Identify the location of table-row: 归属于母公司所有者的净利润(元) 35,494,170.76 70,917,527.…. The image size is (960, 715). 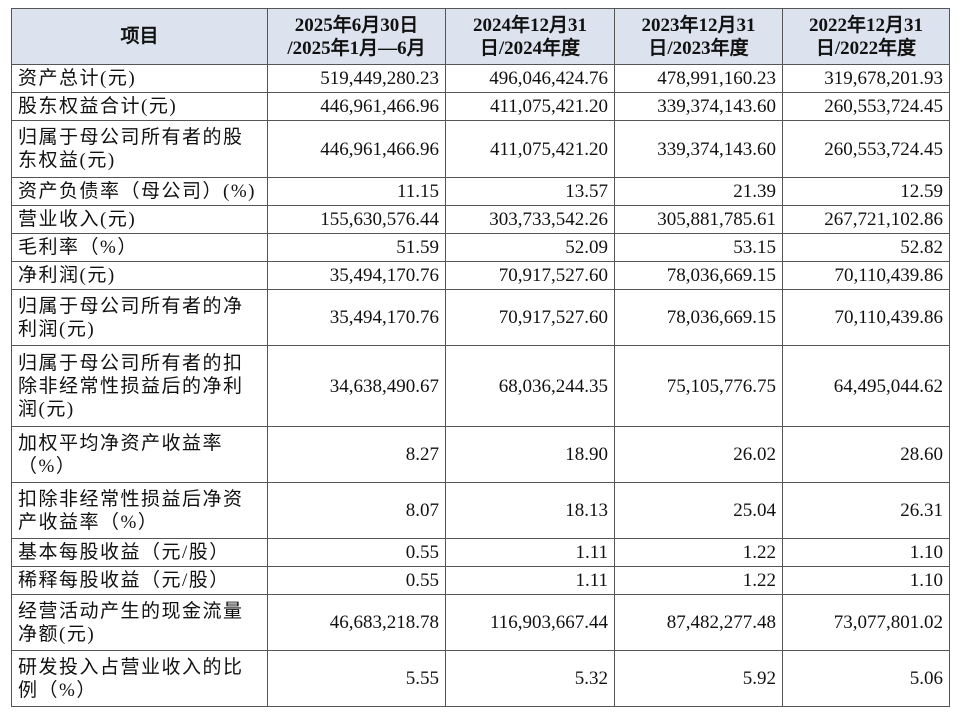
(480, 317).